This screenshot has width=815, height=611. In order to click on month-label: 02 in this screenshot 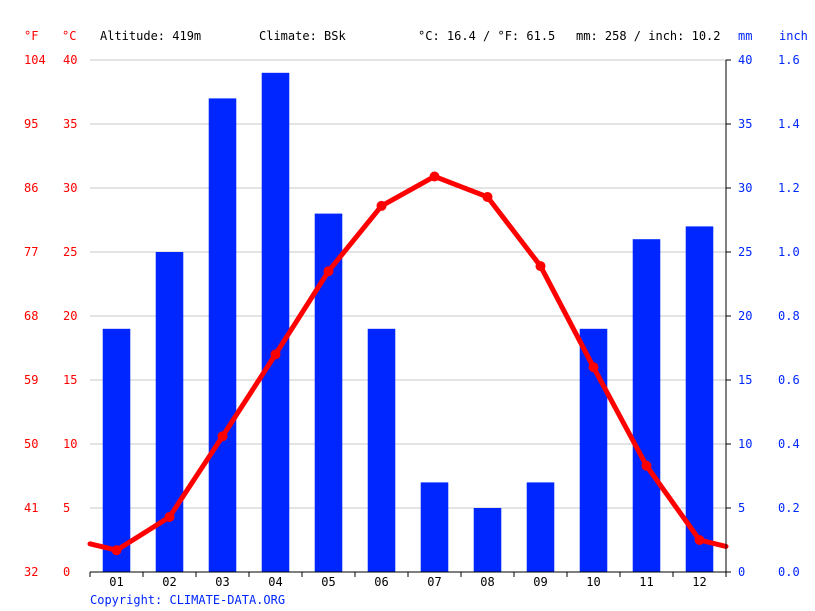, I will do `click(169, 582)`.